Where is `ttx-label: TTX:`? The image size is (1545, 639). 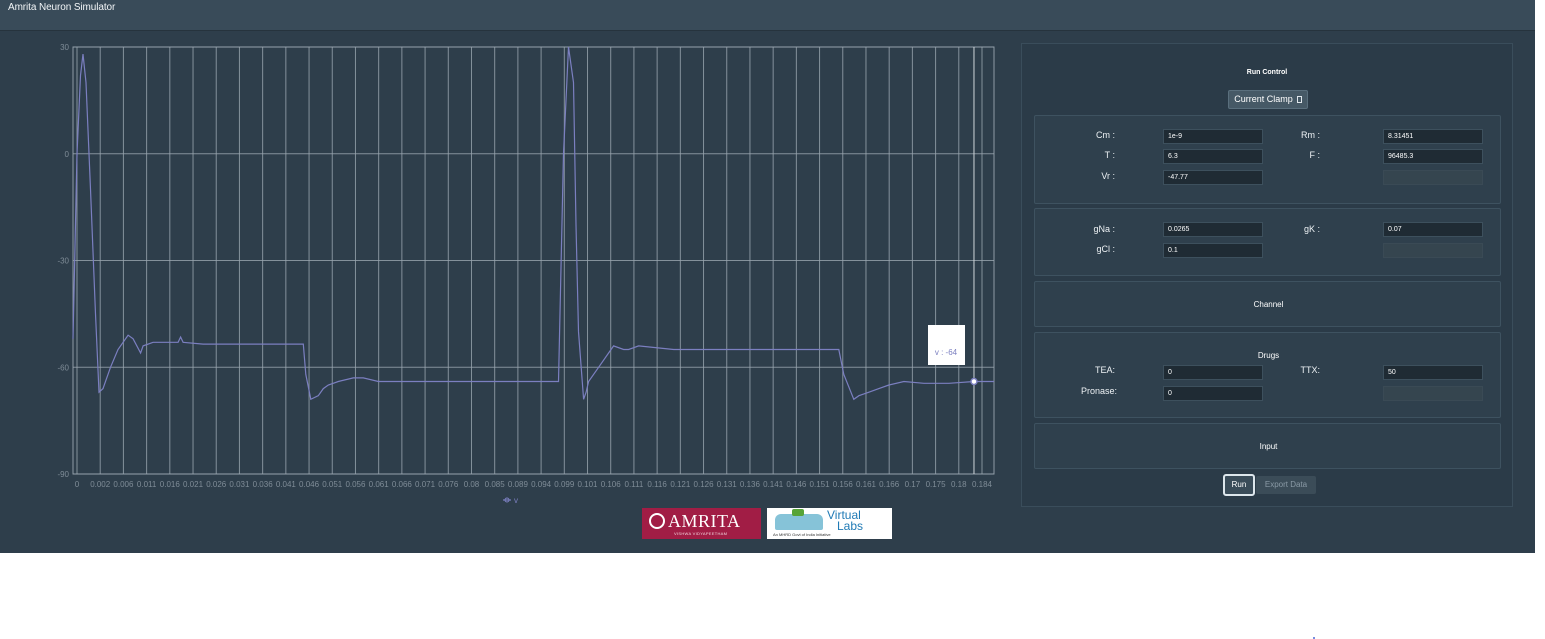 ttx-label: TTX: is located at coordinates (1310, 370).